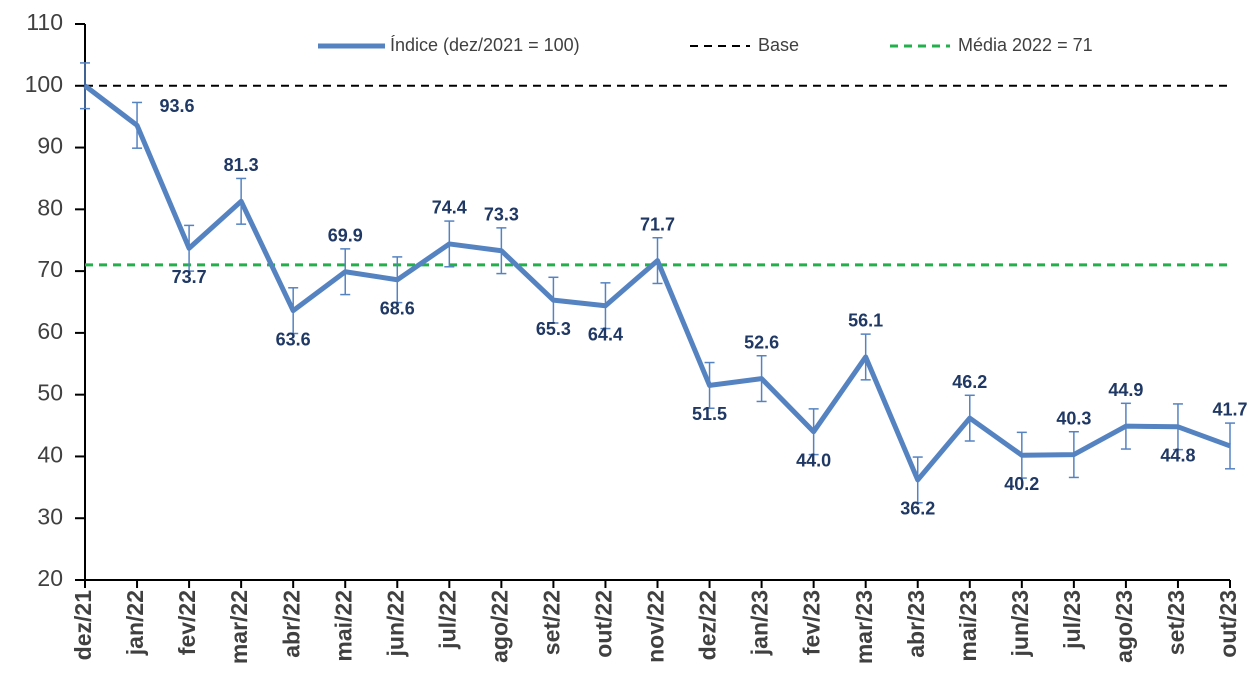  I want to click on data-label: 46.2, so click(969, 382).